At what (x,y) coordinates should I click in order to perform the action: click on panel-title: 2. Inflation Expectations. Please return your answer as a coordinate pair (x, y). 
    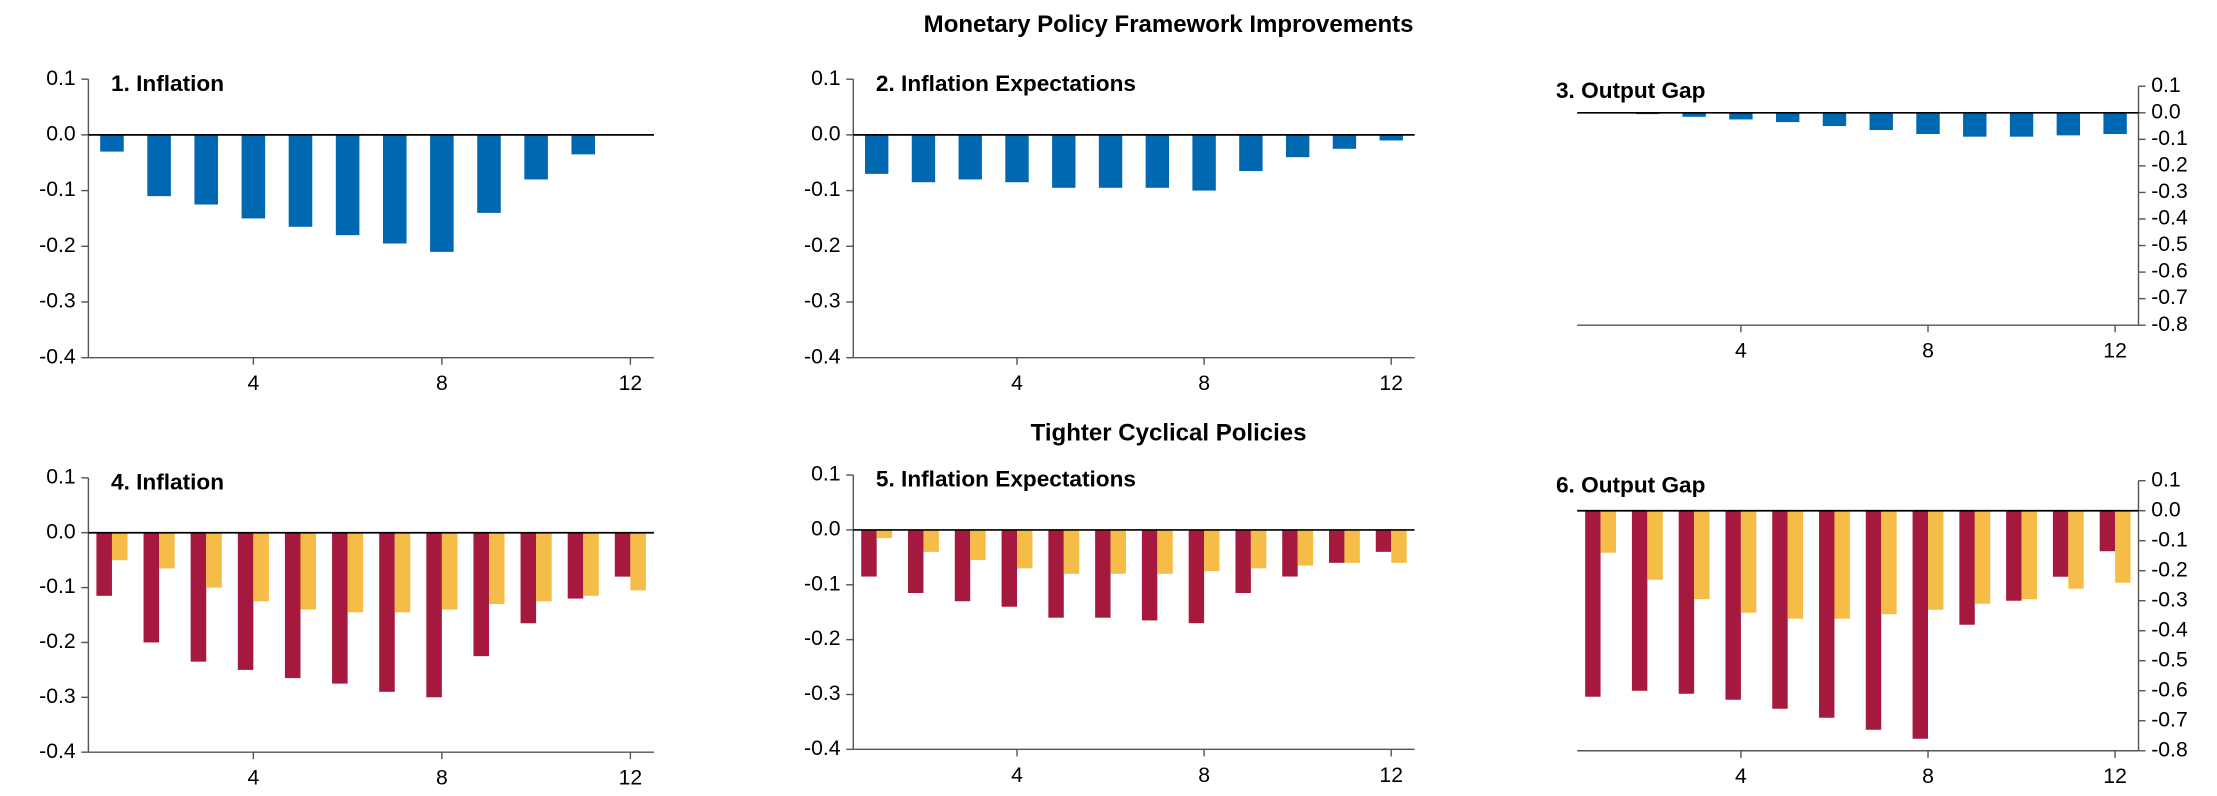
    Looking at the image, I should click on (1006, 83).